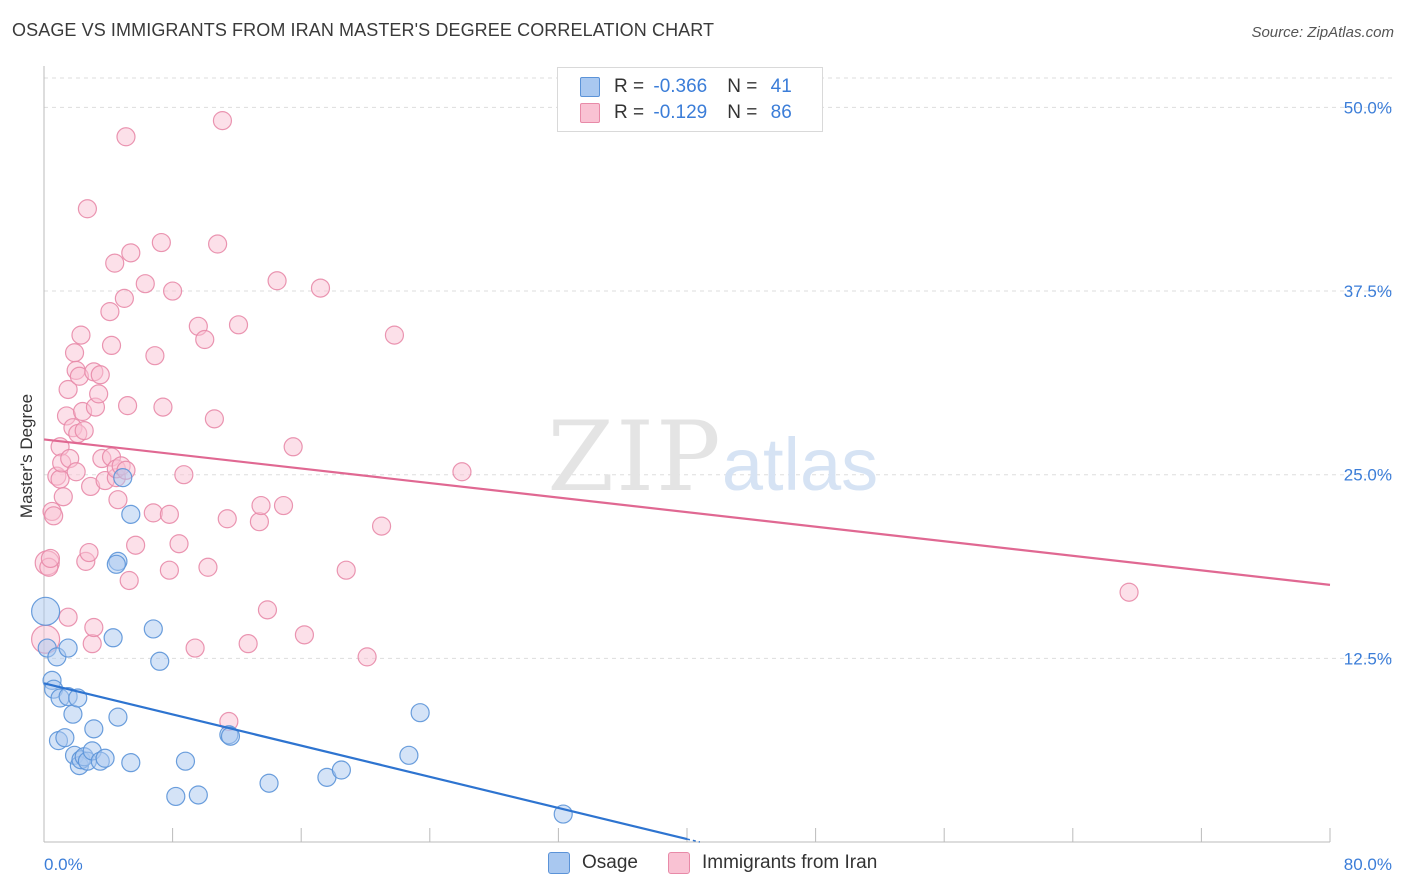 The height and width of the screenshot is (892, 1406). I want to click on x-tick-label-min: 0.0%, so click(63, 864).